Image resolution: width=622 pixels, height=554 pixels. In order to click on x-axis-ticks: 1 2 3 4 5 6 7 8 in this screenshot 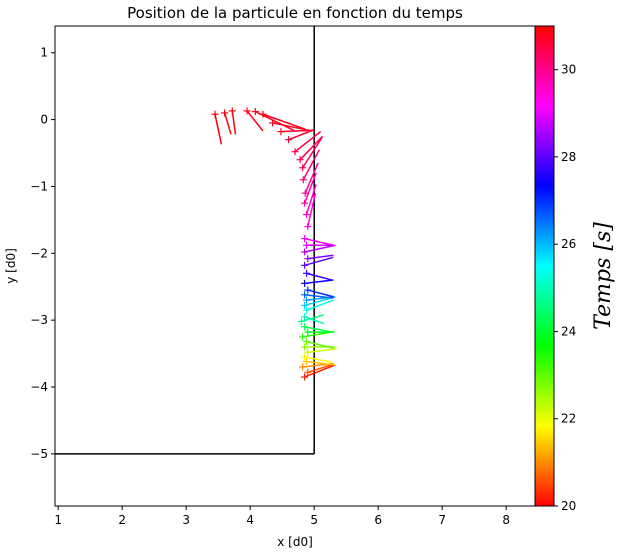, I will do `click(282, 516)`.